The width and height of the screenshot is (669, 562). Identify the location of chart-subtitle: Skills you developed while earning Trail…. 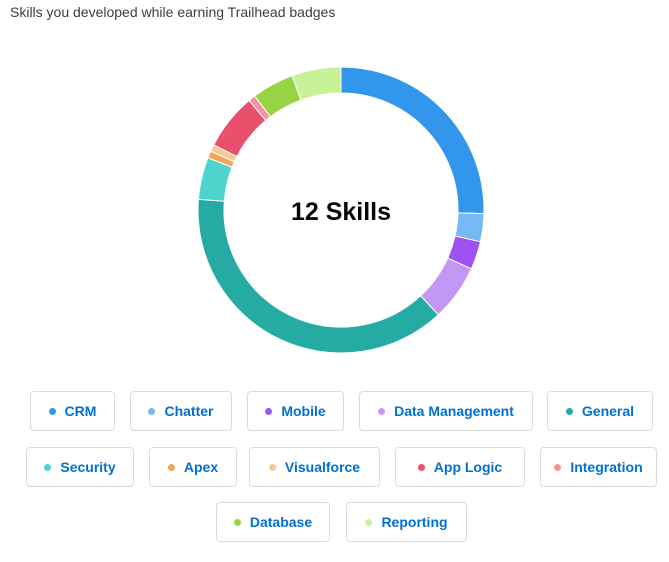
(173, 12).